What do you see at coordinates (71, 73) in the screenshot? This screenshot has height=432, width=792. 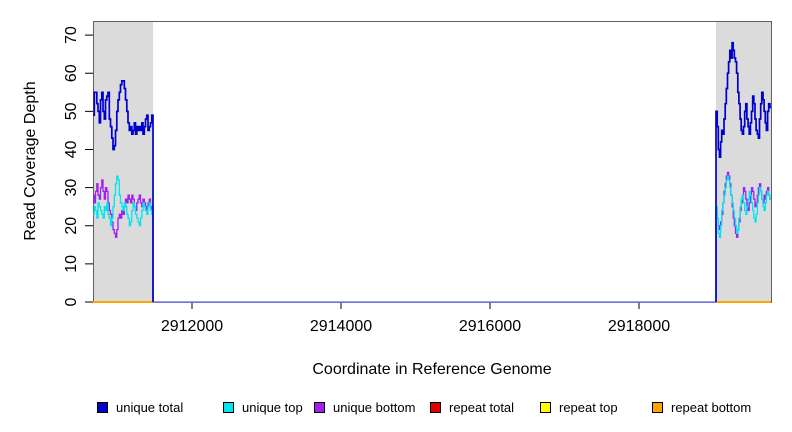 I see `y-tick-label: 60` at bounding box center [71, 73].